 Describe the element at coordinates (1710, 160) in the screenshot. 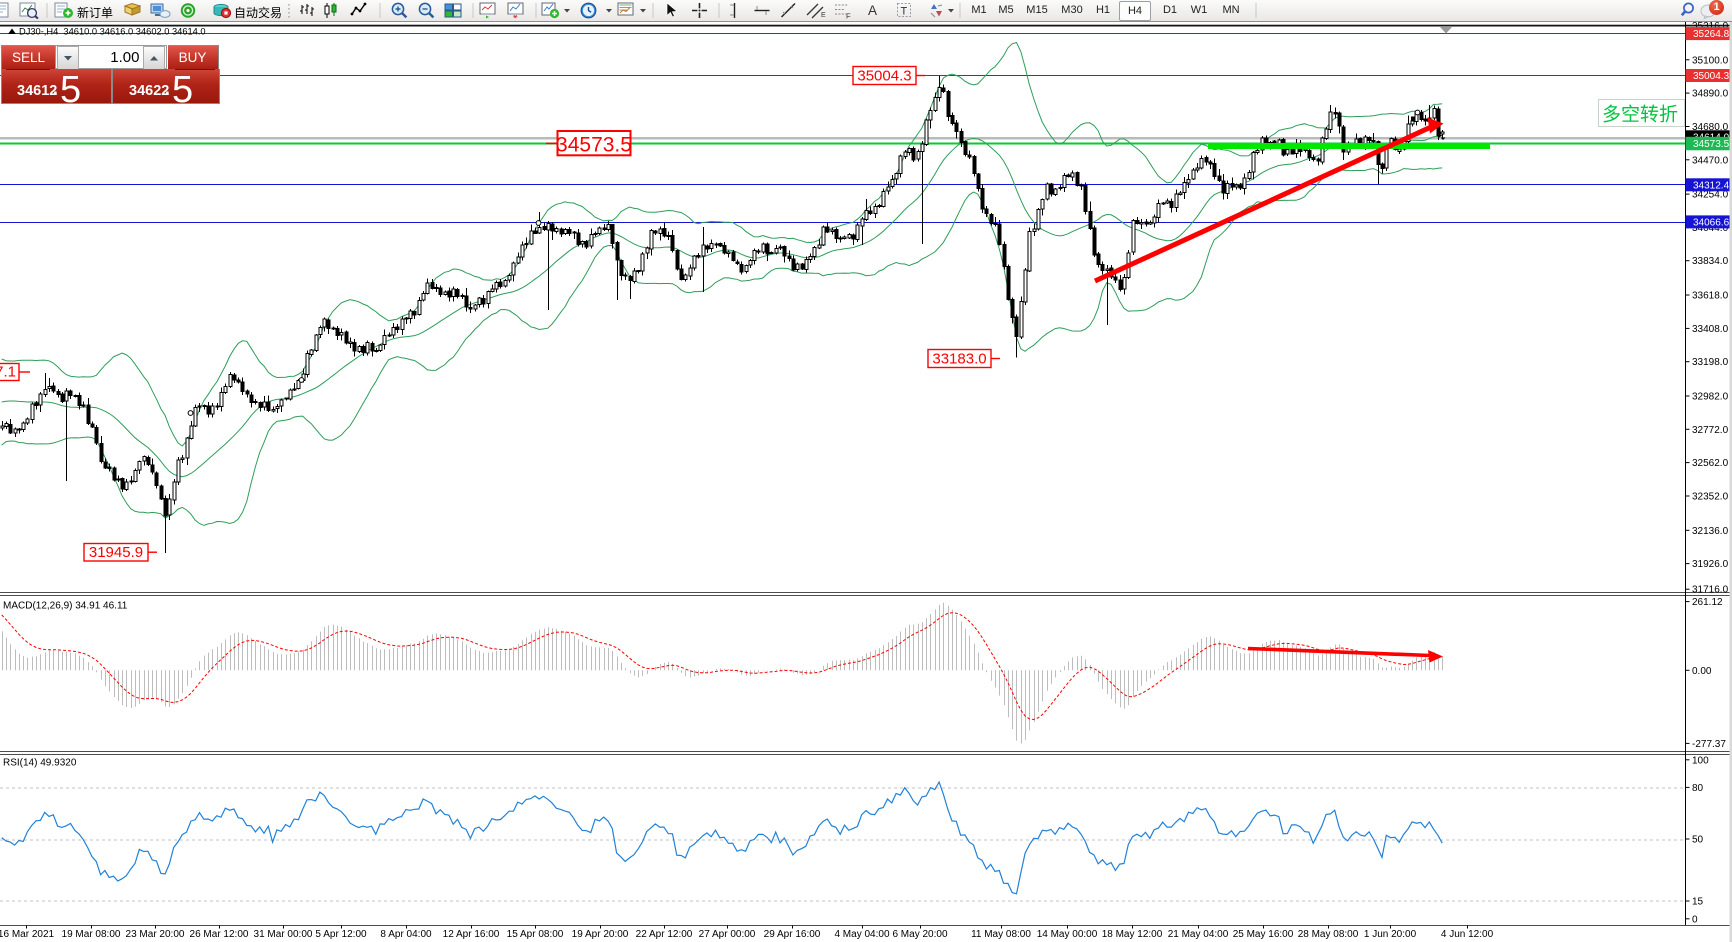

I see `svg-text: 34470.0` at that location.